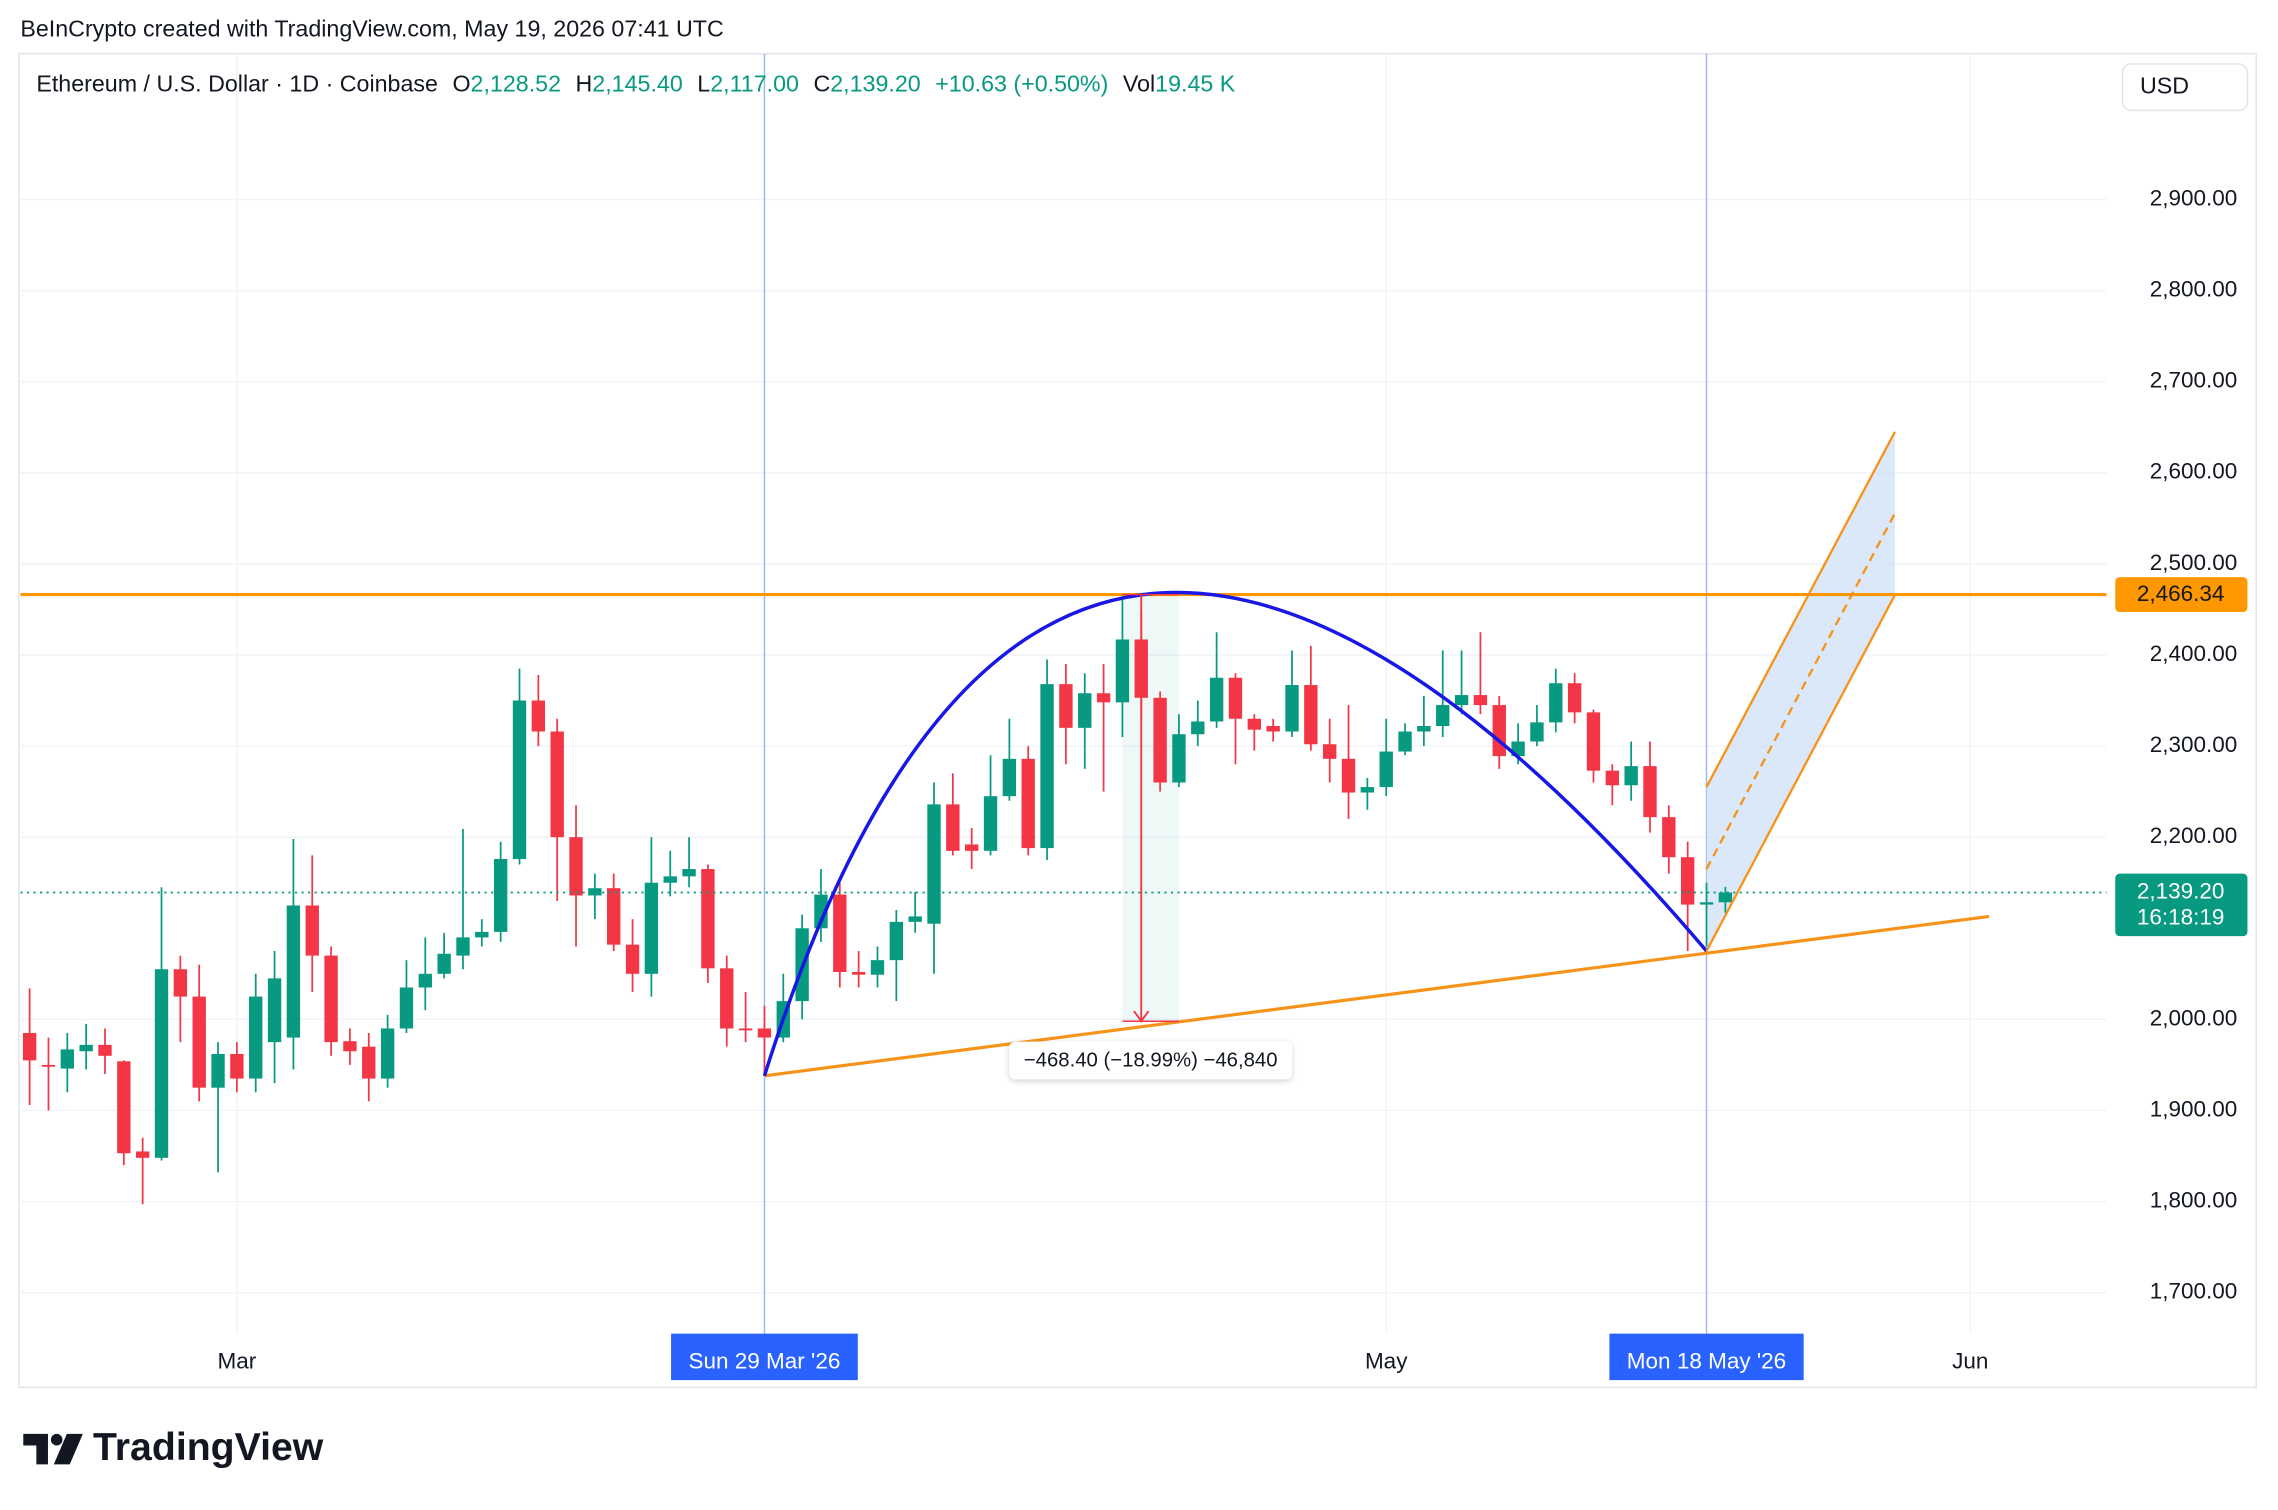 Image resolution: width=2278 pixels, height=1510 pixels. I want to click on channel-fill, so click(1800, 691).